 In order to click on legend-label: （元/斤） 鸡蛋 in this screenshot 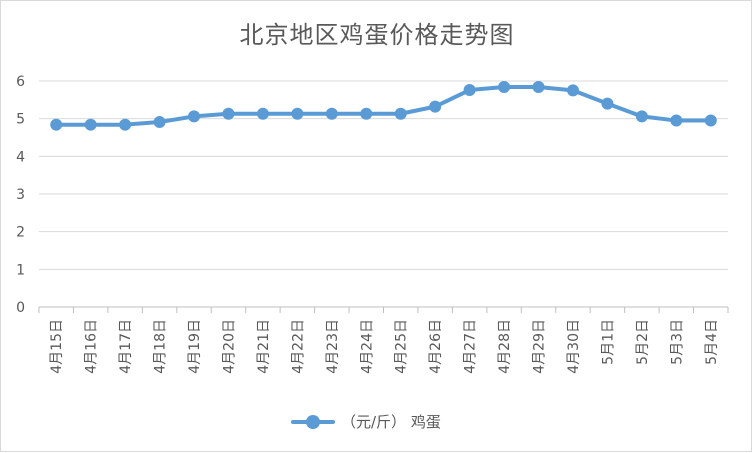, I will do `click(391, 421)`.